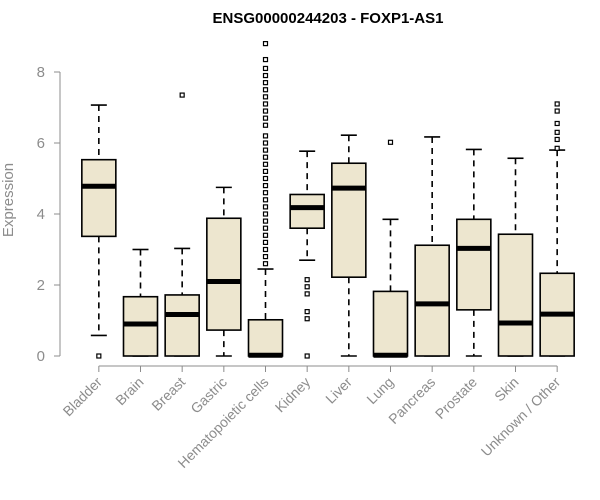 This screenshot has width=600, height=500. Describe the element at coordinates (328, 18) in the screenshot. I see `chart-title: ENSG00000244203 - FOXP1-AS1` at that location.